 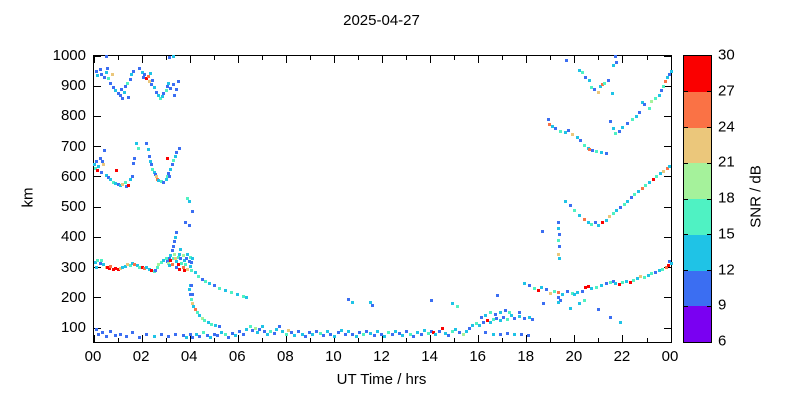 What do you see at coordinates (670, 356) in the screenshot?
I see `x-tick-label: 00` at bounding box center [670, 356].